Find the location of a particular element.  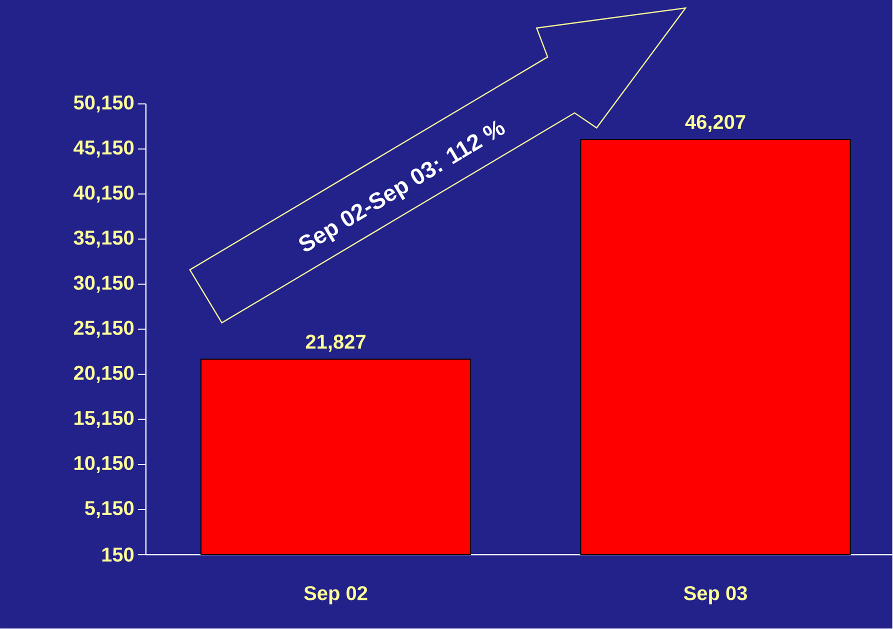

y-tick-label: 5,150 is located at coordinates (109, 509).